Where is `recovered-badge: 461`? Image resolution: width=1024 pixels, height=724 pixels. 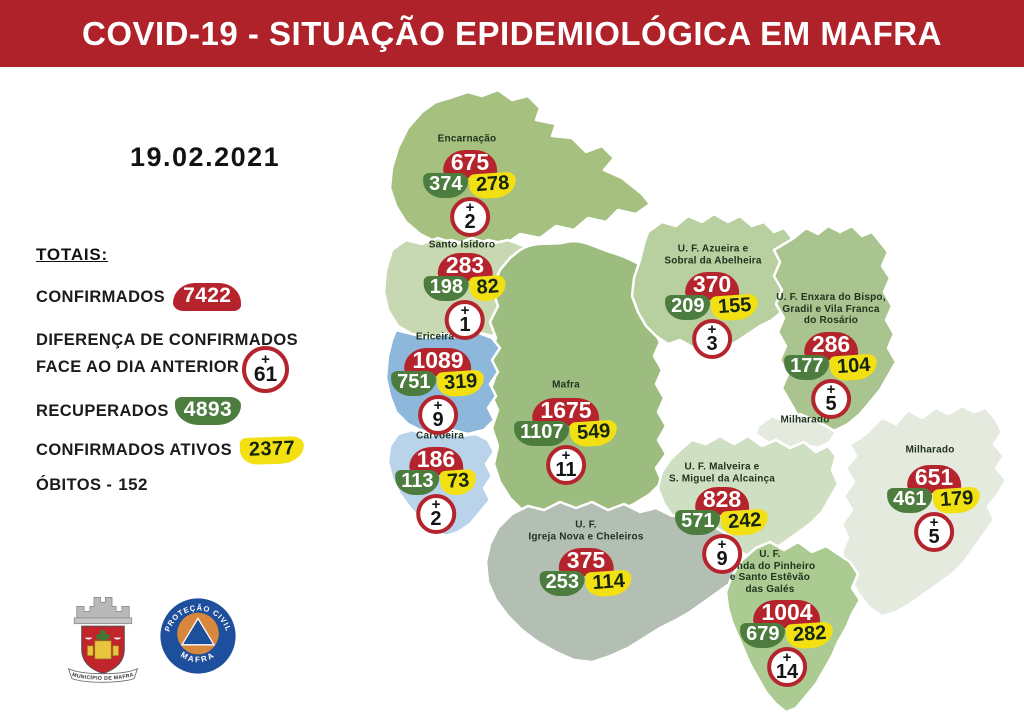 recovered-badge: 461 is located at coordinates (910, 501).